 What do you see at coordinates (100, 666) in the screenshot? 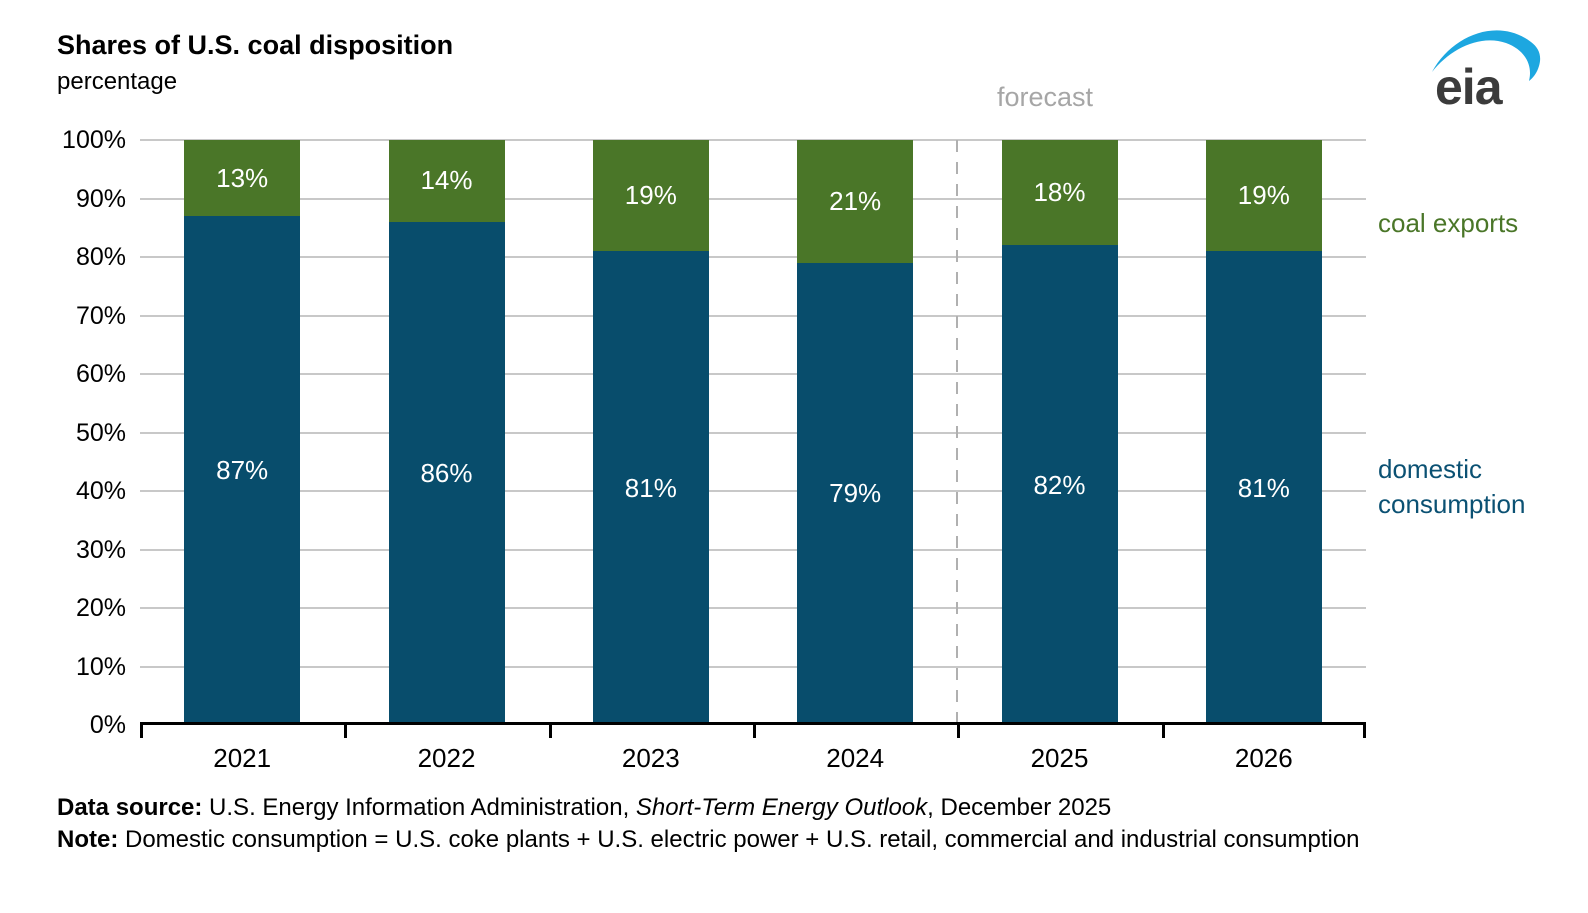
I see `y-axis-label: 10%` at bounding box center [100, 666].